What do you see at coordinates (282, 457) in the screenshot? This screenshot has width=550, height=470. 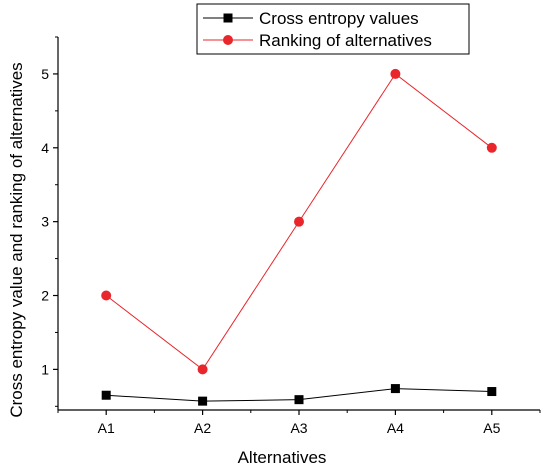 I see `x-axis-title: Alternatives` at bounding box center [282, 457].